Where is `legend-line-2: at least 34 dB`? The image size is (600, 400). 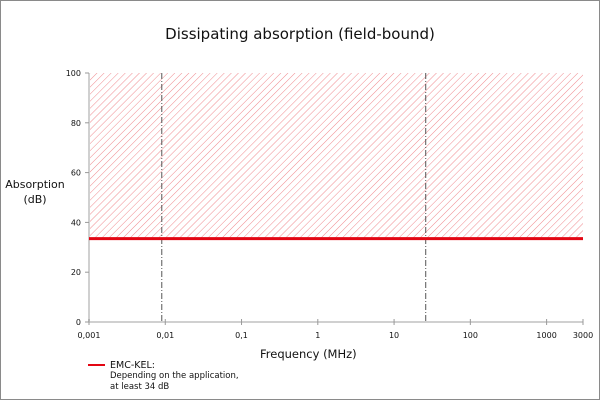
legend-line-2: at least 34 dB is located at coordinates (140, 387).